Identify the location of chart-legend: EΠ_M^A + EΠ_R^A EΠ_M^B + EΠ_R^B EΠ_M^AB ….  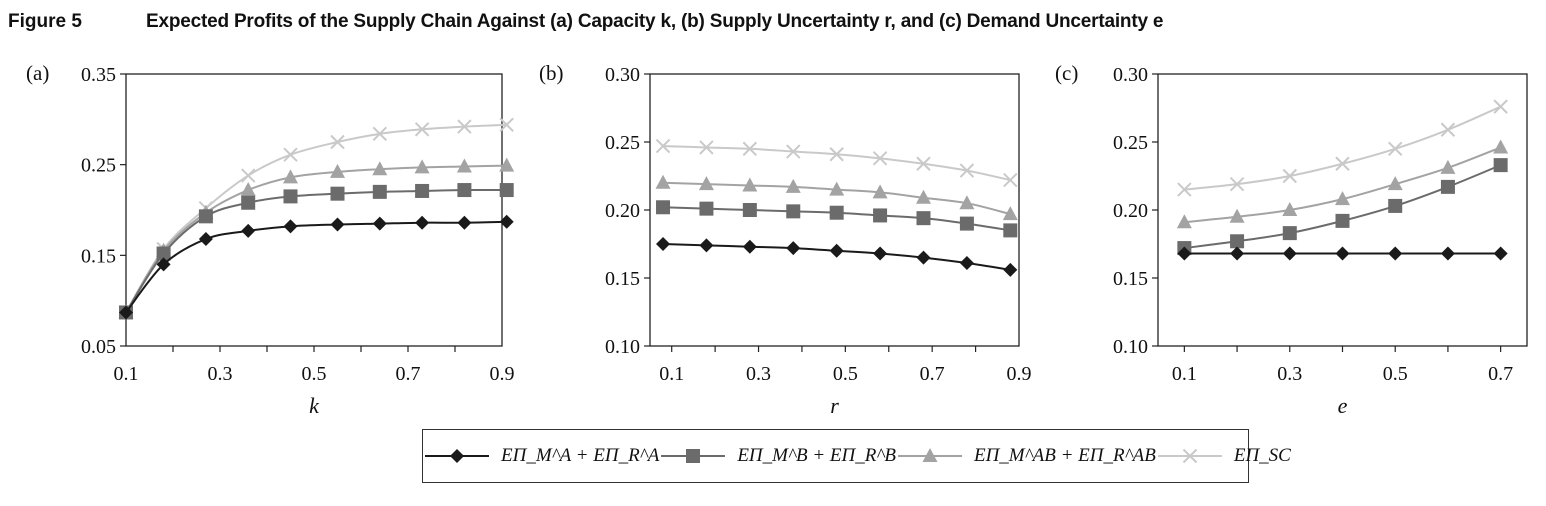
(856, 456).